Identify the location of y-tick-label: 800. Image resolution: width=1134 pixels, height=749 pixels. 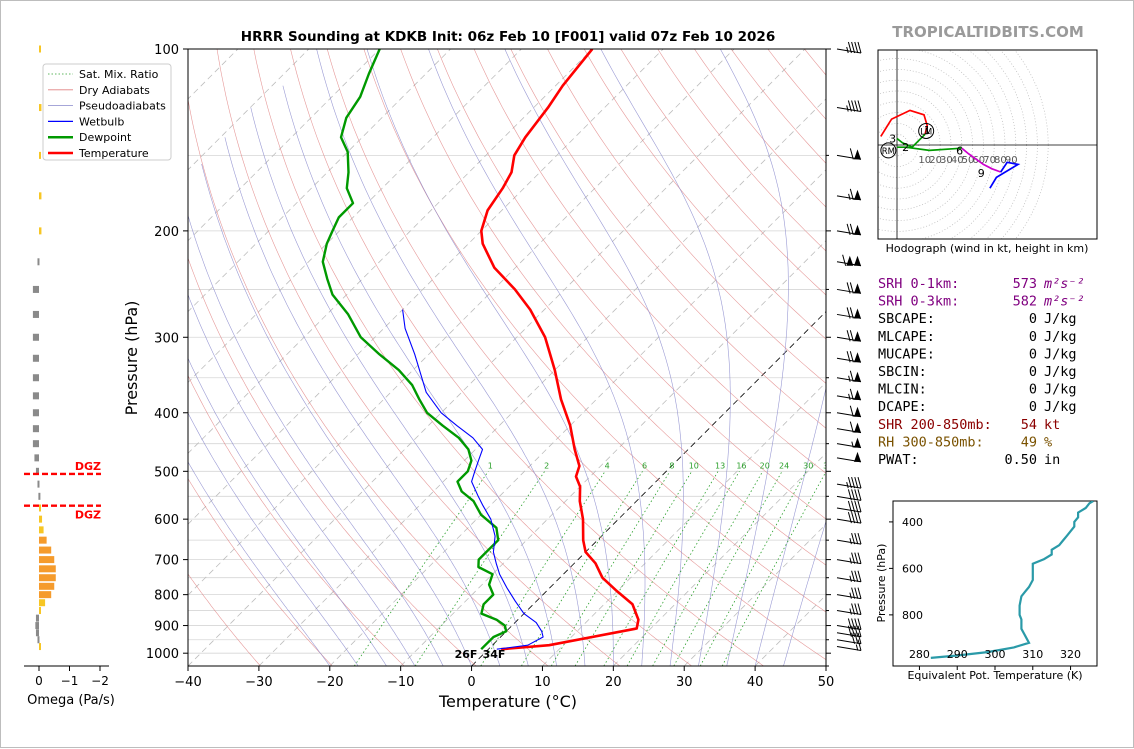
(166, 596).